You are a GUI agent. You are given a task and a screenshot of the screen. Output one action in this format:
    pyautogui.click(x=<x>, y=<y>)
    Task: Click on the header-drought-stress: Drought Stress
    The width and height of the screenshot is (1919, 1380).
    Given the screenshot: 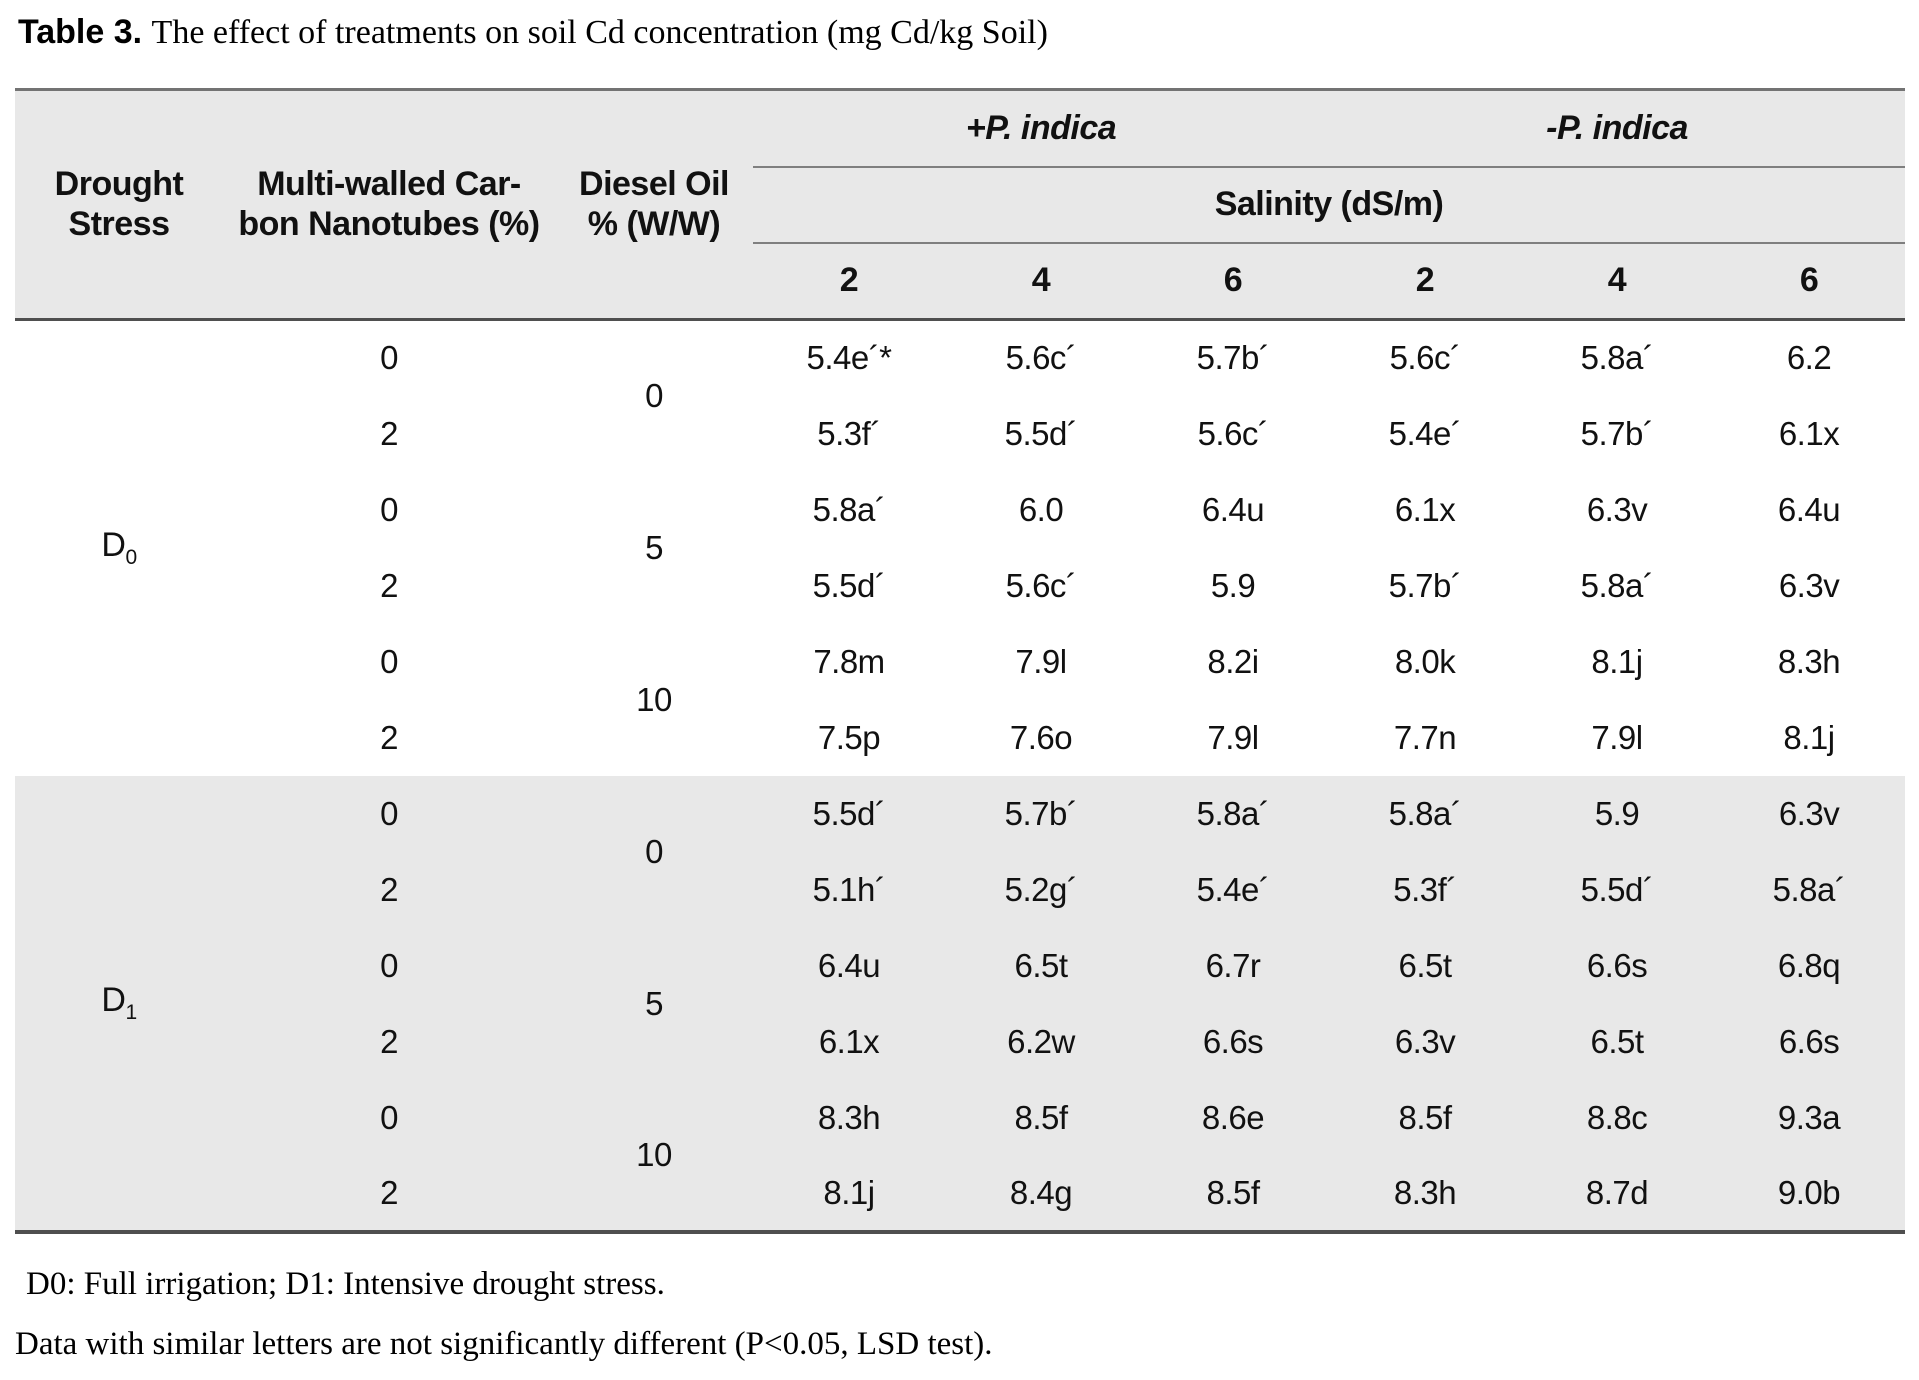 What is the action you would take?
    pyautogui.click(x=119, y=205)
    